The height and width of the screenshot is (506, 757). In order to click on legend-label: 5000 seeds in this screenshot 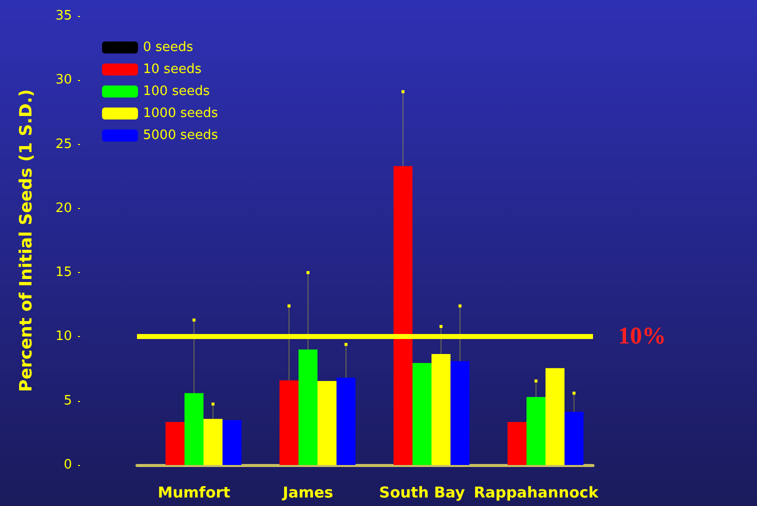, I will do `click(180, 135)`.